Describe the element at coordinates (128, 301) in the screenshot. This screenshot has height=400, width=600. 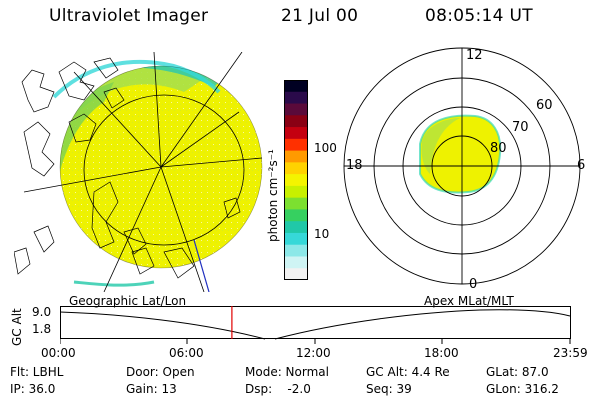
I see `geographic-label: Geographic Lat/Lon` at that location.